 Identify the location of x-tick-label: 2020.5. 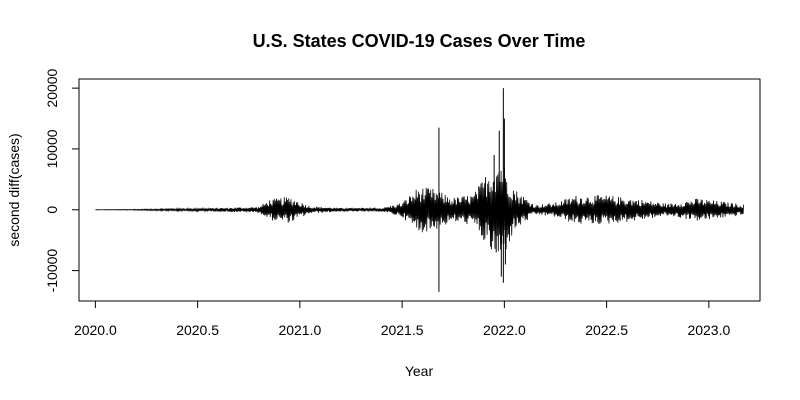
(197, 330).